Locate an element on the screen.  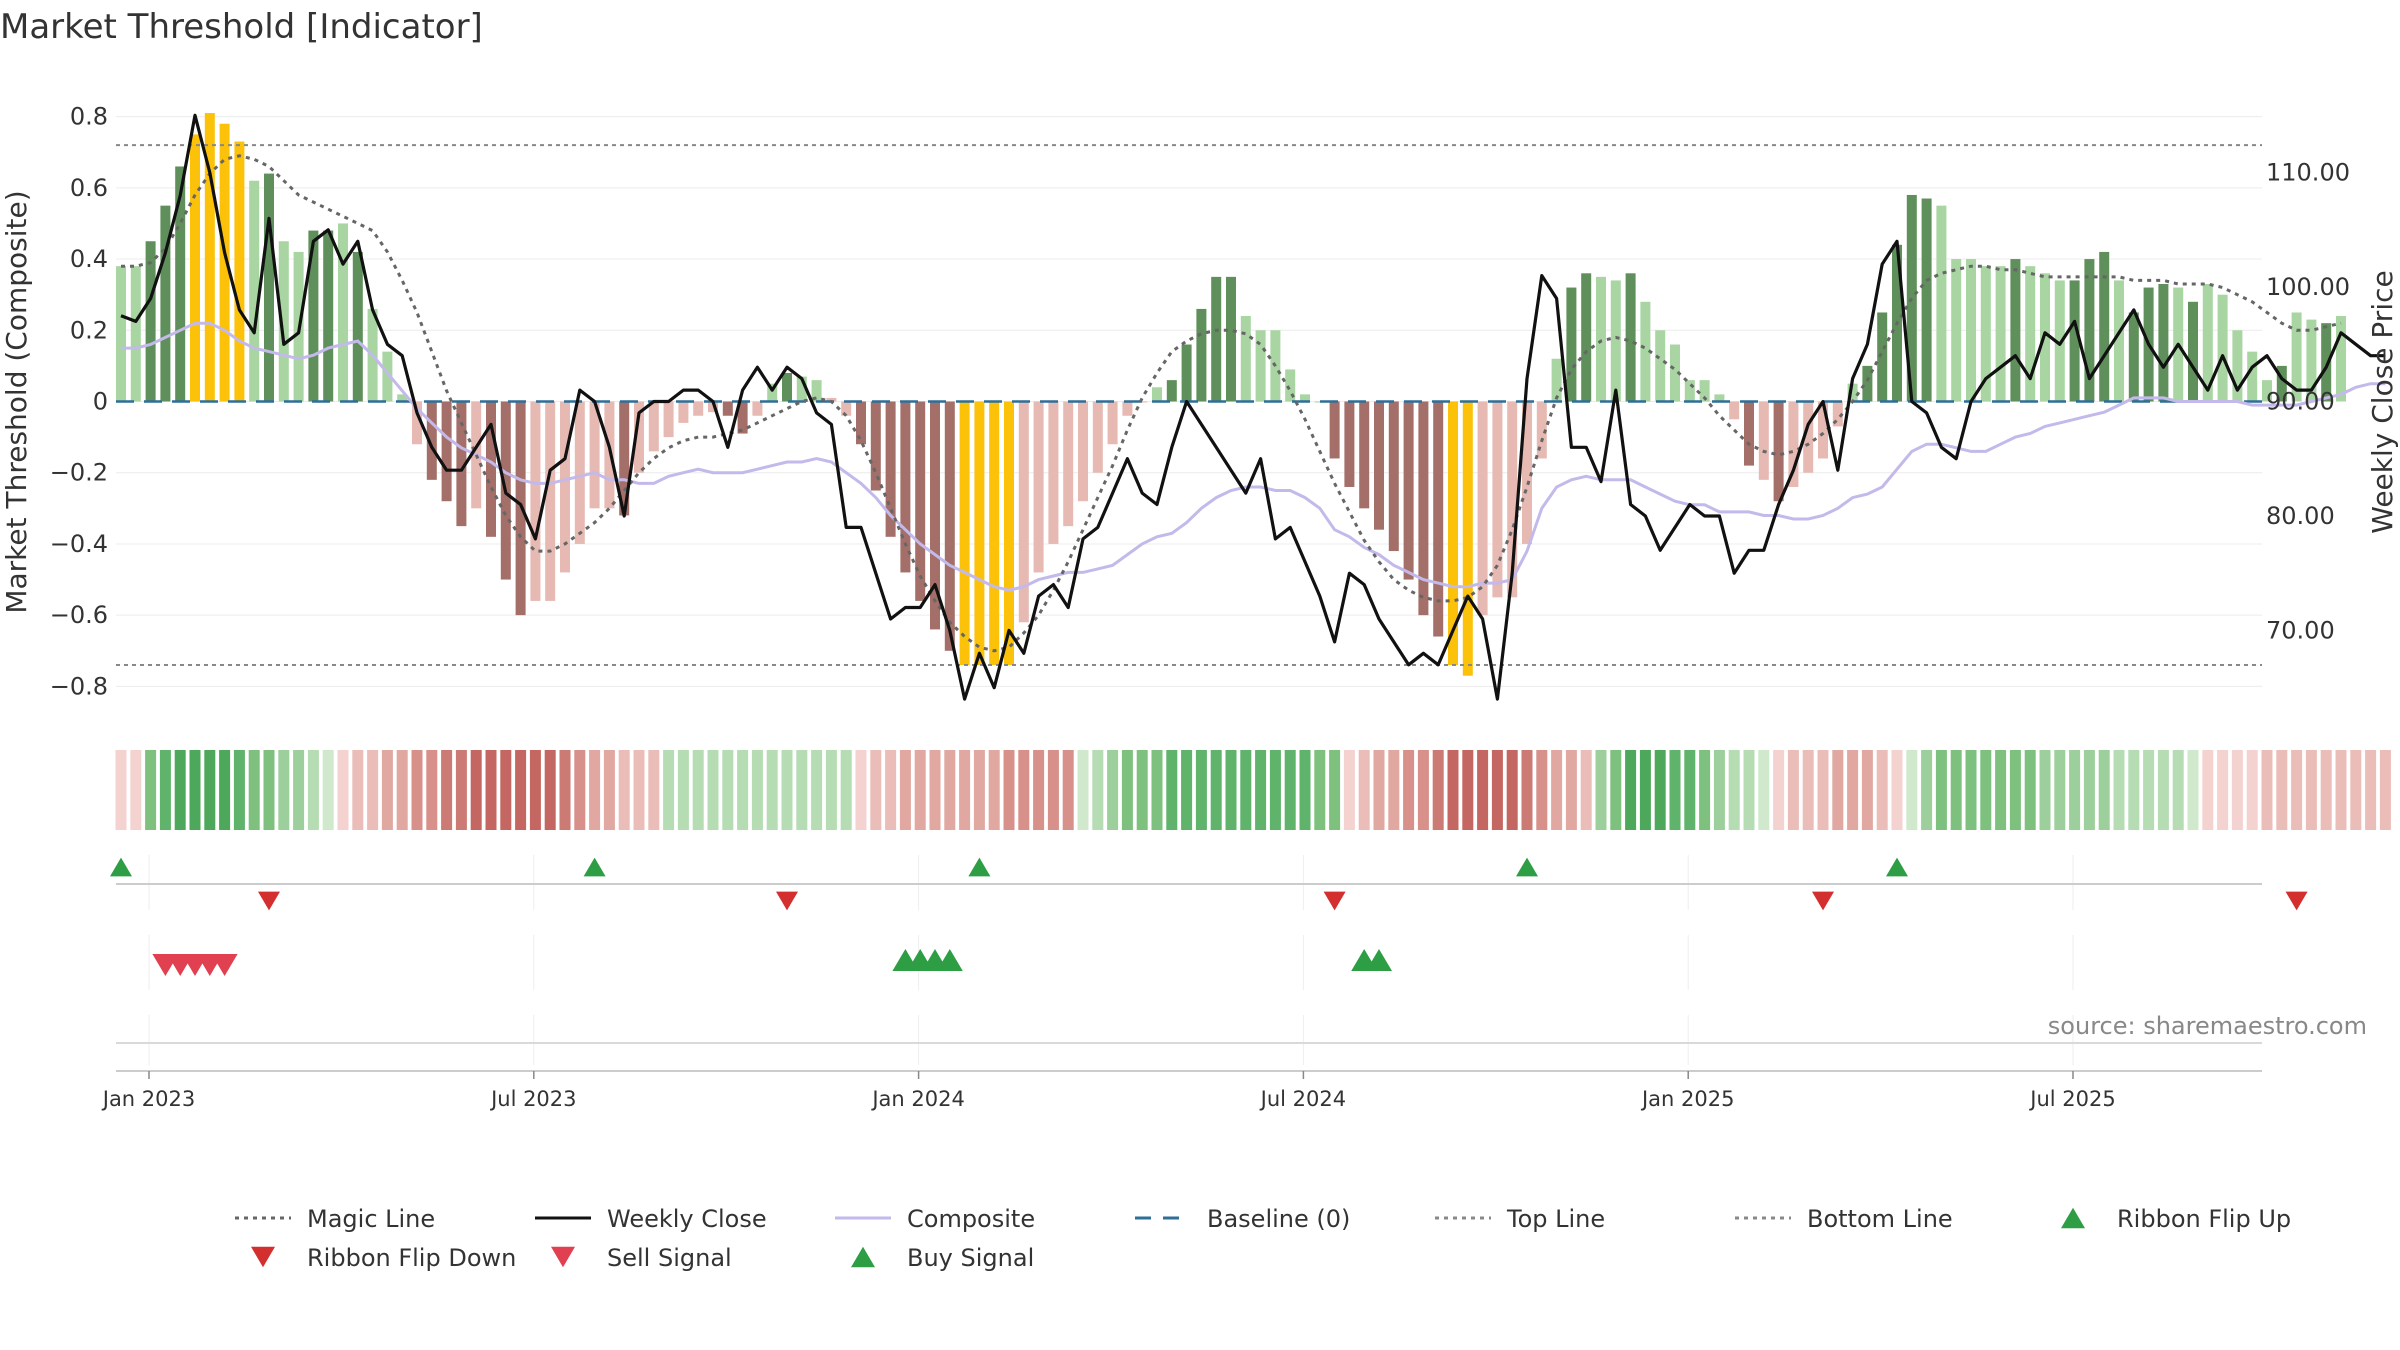
legend-label: Composite is located at coordinates (971, 1219).